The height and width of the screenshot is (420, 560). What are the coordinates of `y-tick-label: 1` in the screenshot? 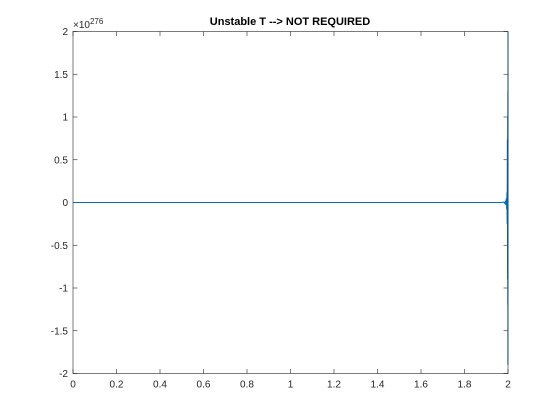 It's located at (65, 118).